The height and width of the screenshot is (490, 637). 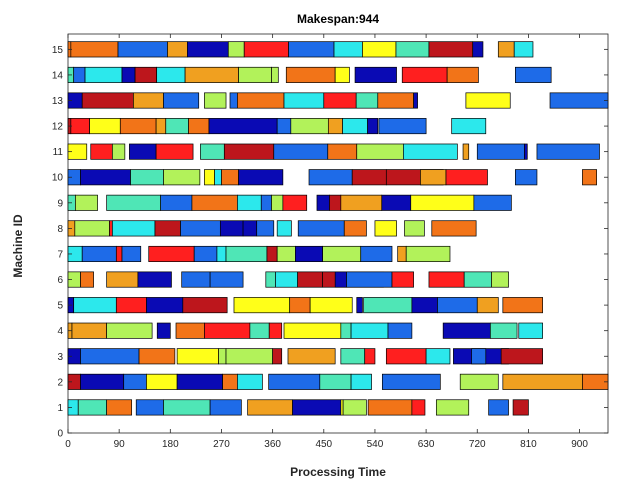 I want to click on y-tick-label: 0, so click(x=60, y=434).